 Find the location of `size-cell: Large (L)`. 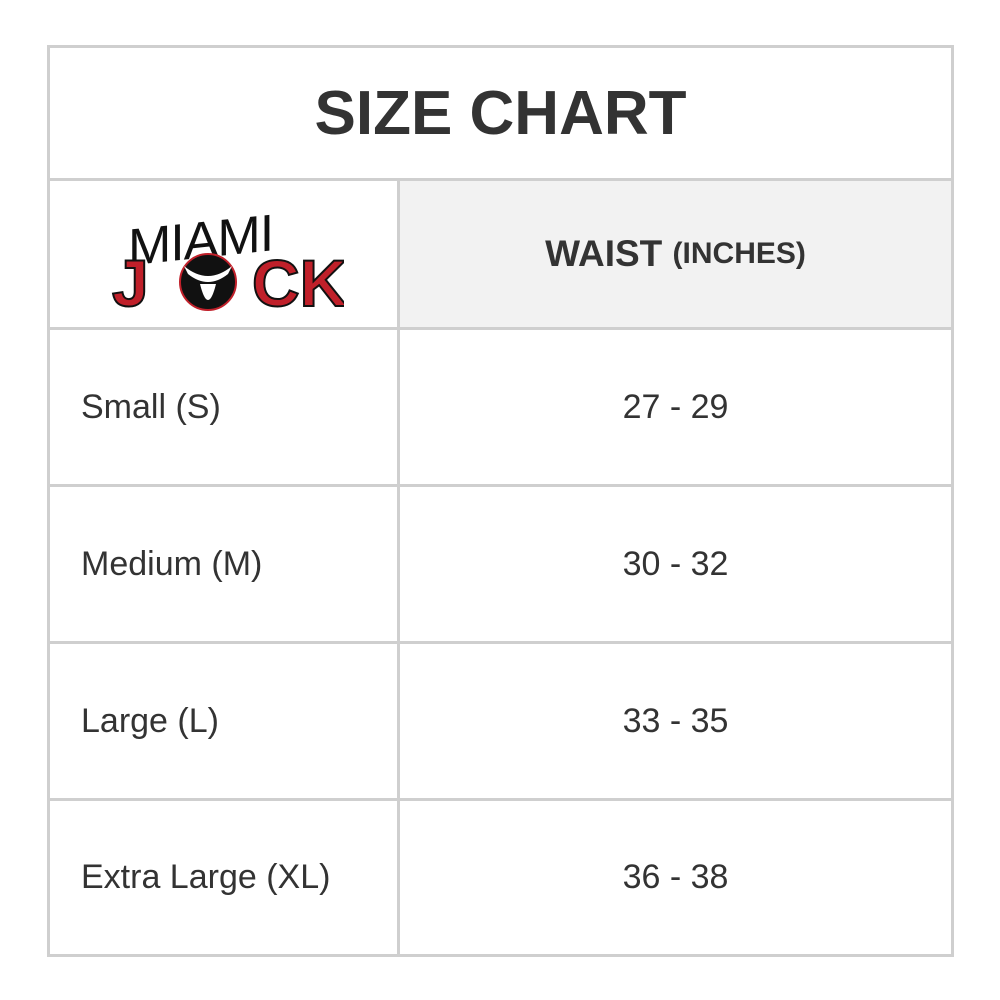

size-cell: Large (L) is located at coordinates (225, 721).